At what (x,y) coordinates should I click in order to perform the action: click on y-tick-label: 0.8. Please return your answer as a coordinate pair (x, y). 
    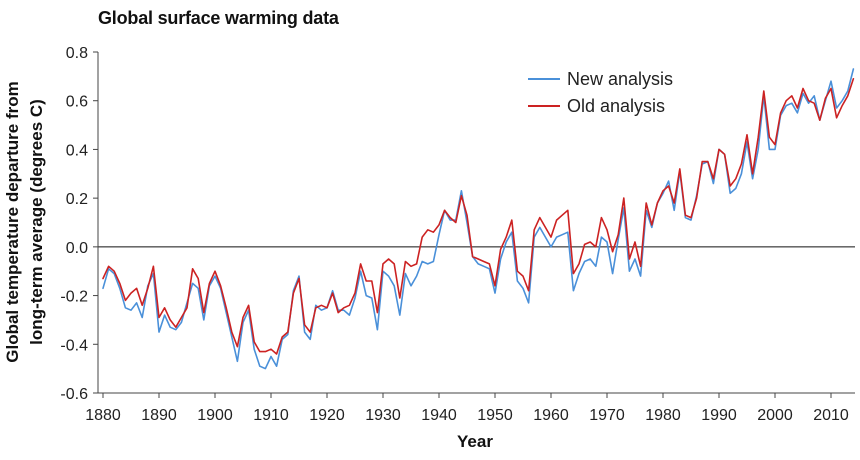
    Looking at the image, I should click on (77, 53).